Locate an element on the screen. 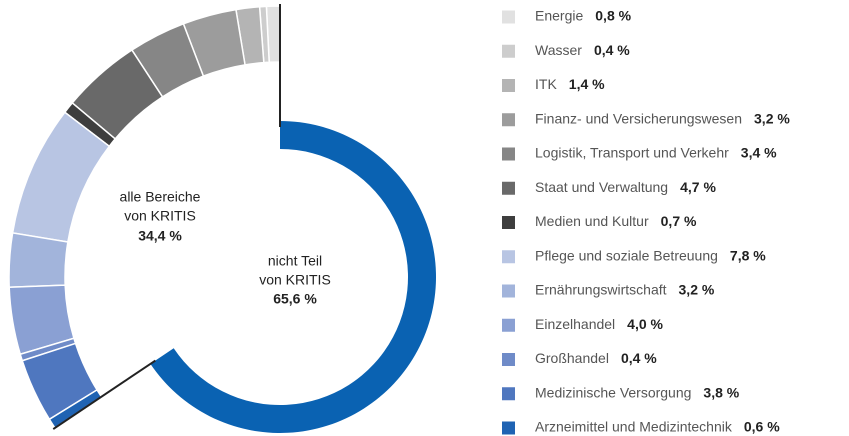 The image size is (849, 436). legend-label: Medien und Kultur is located at coordinates (592, 221).